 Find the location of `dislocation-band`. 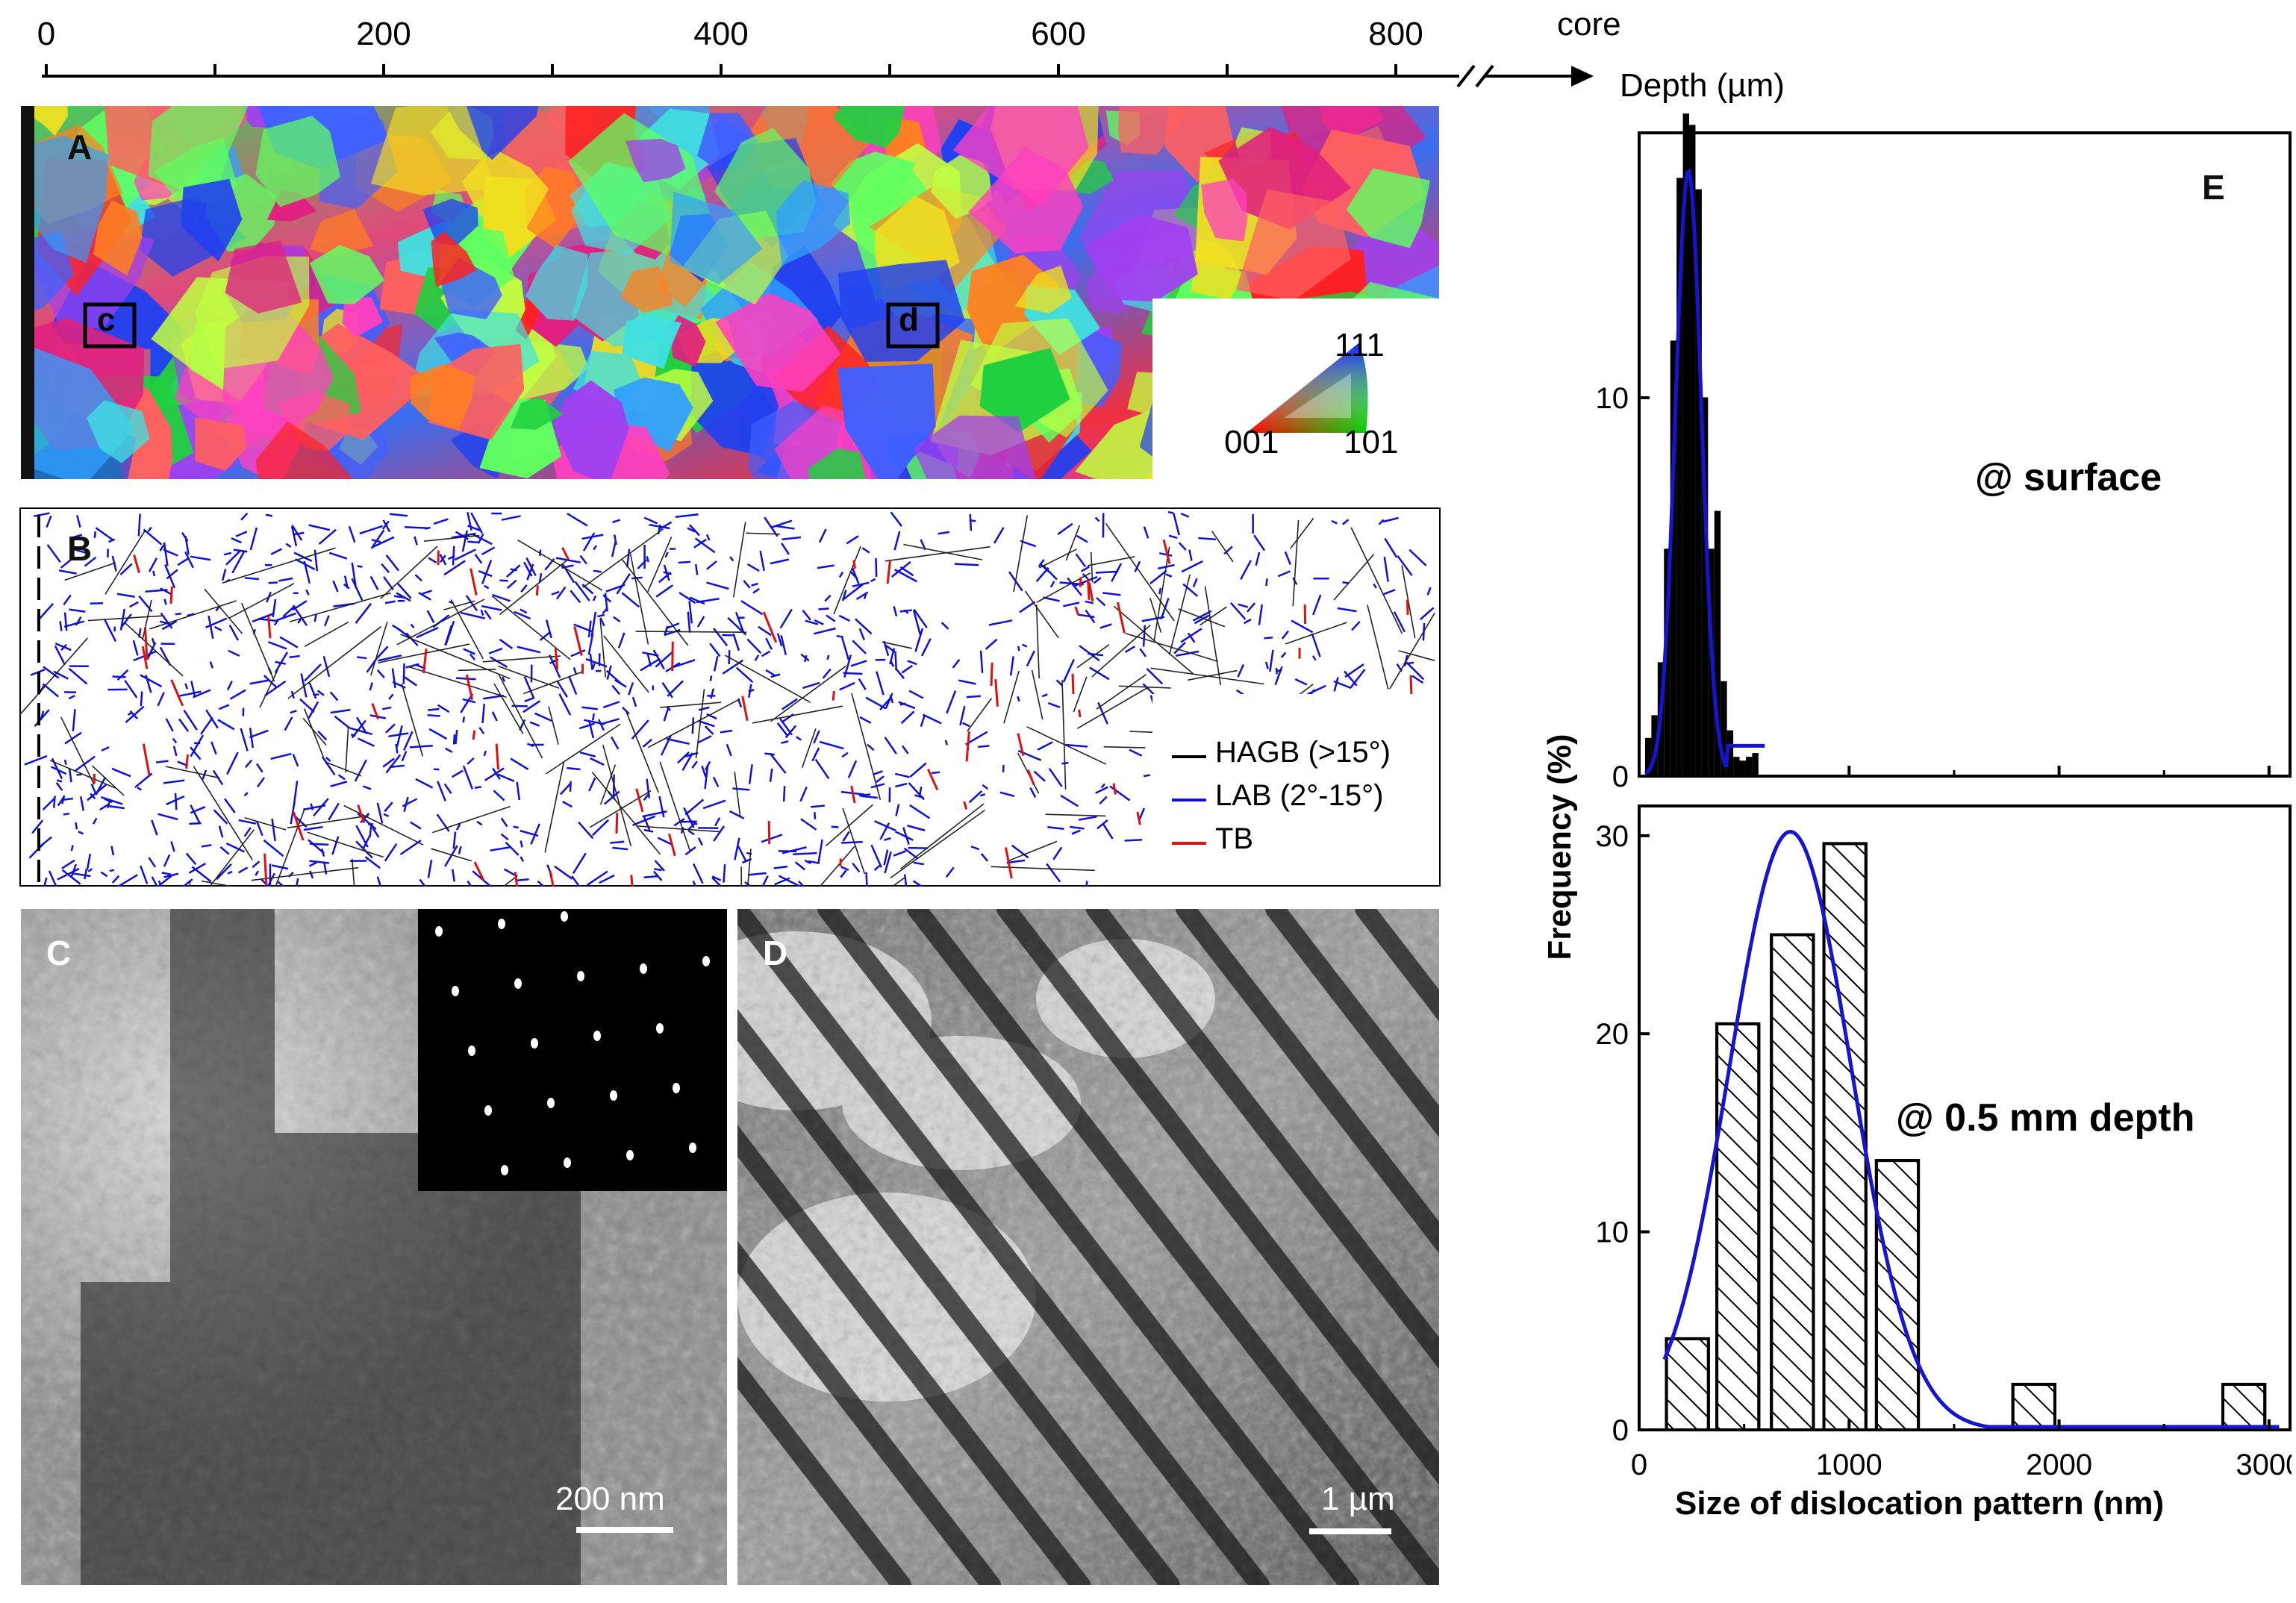

dislocation-band is located at coordinates (193, 1433).